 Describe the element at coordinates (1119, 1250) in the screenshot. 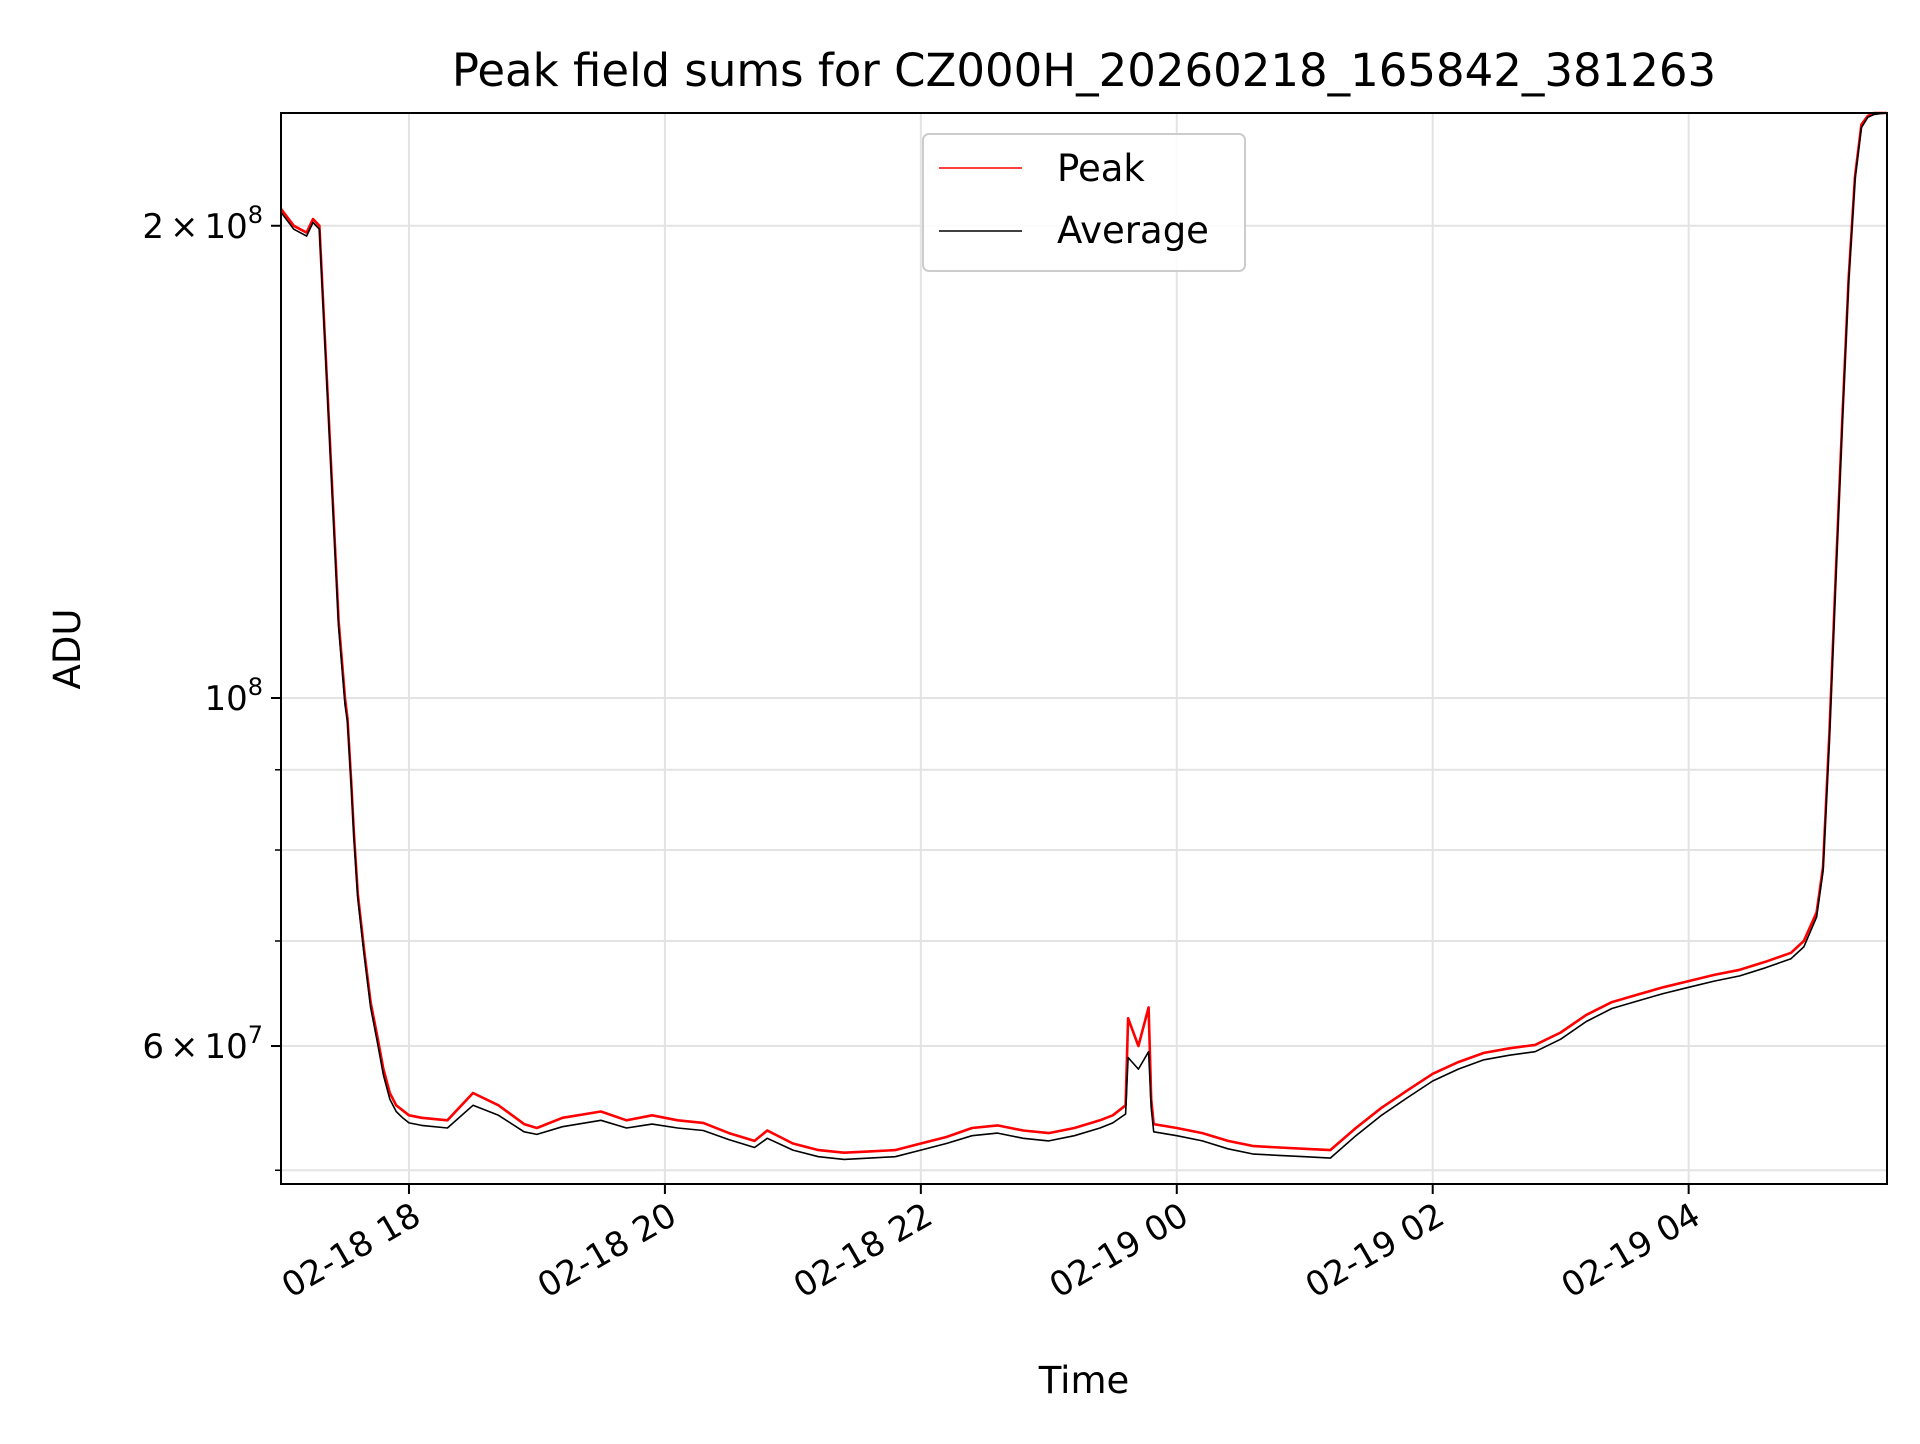

I see `x-tick-label: 02-19 00` at that location.